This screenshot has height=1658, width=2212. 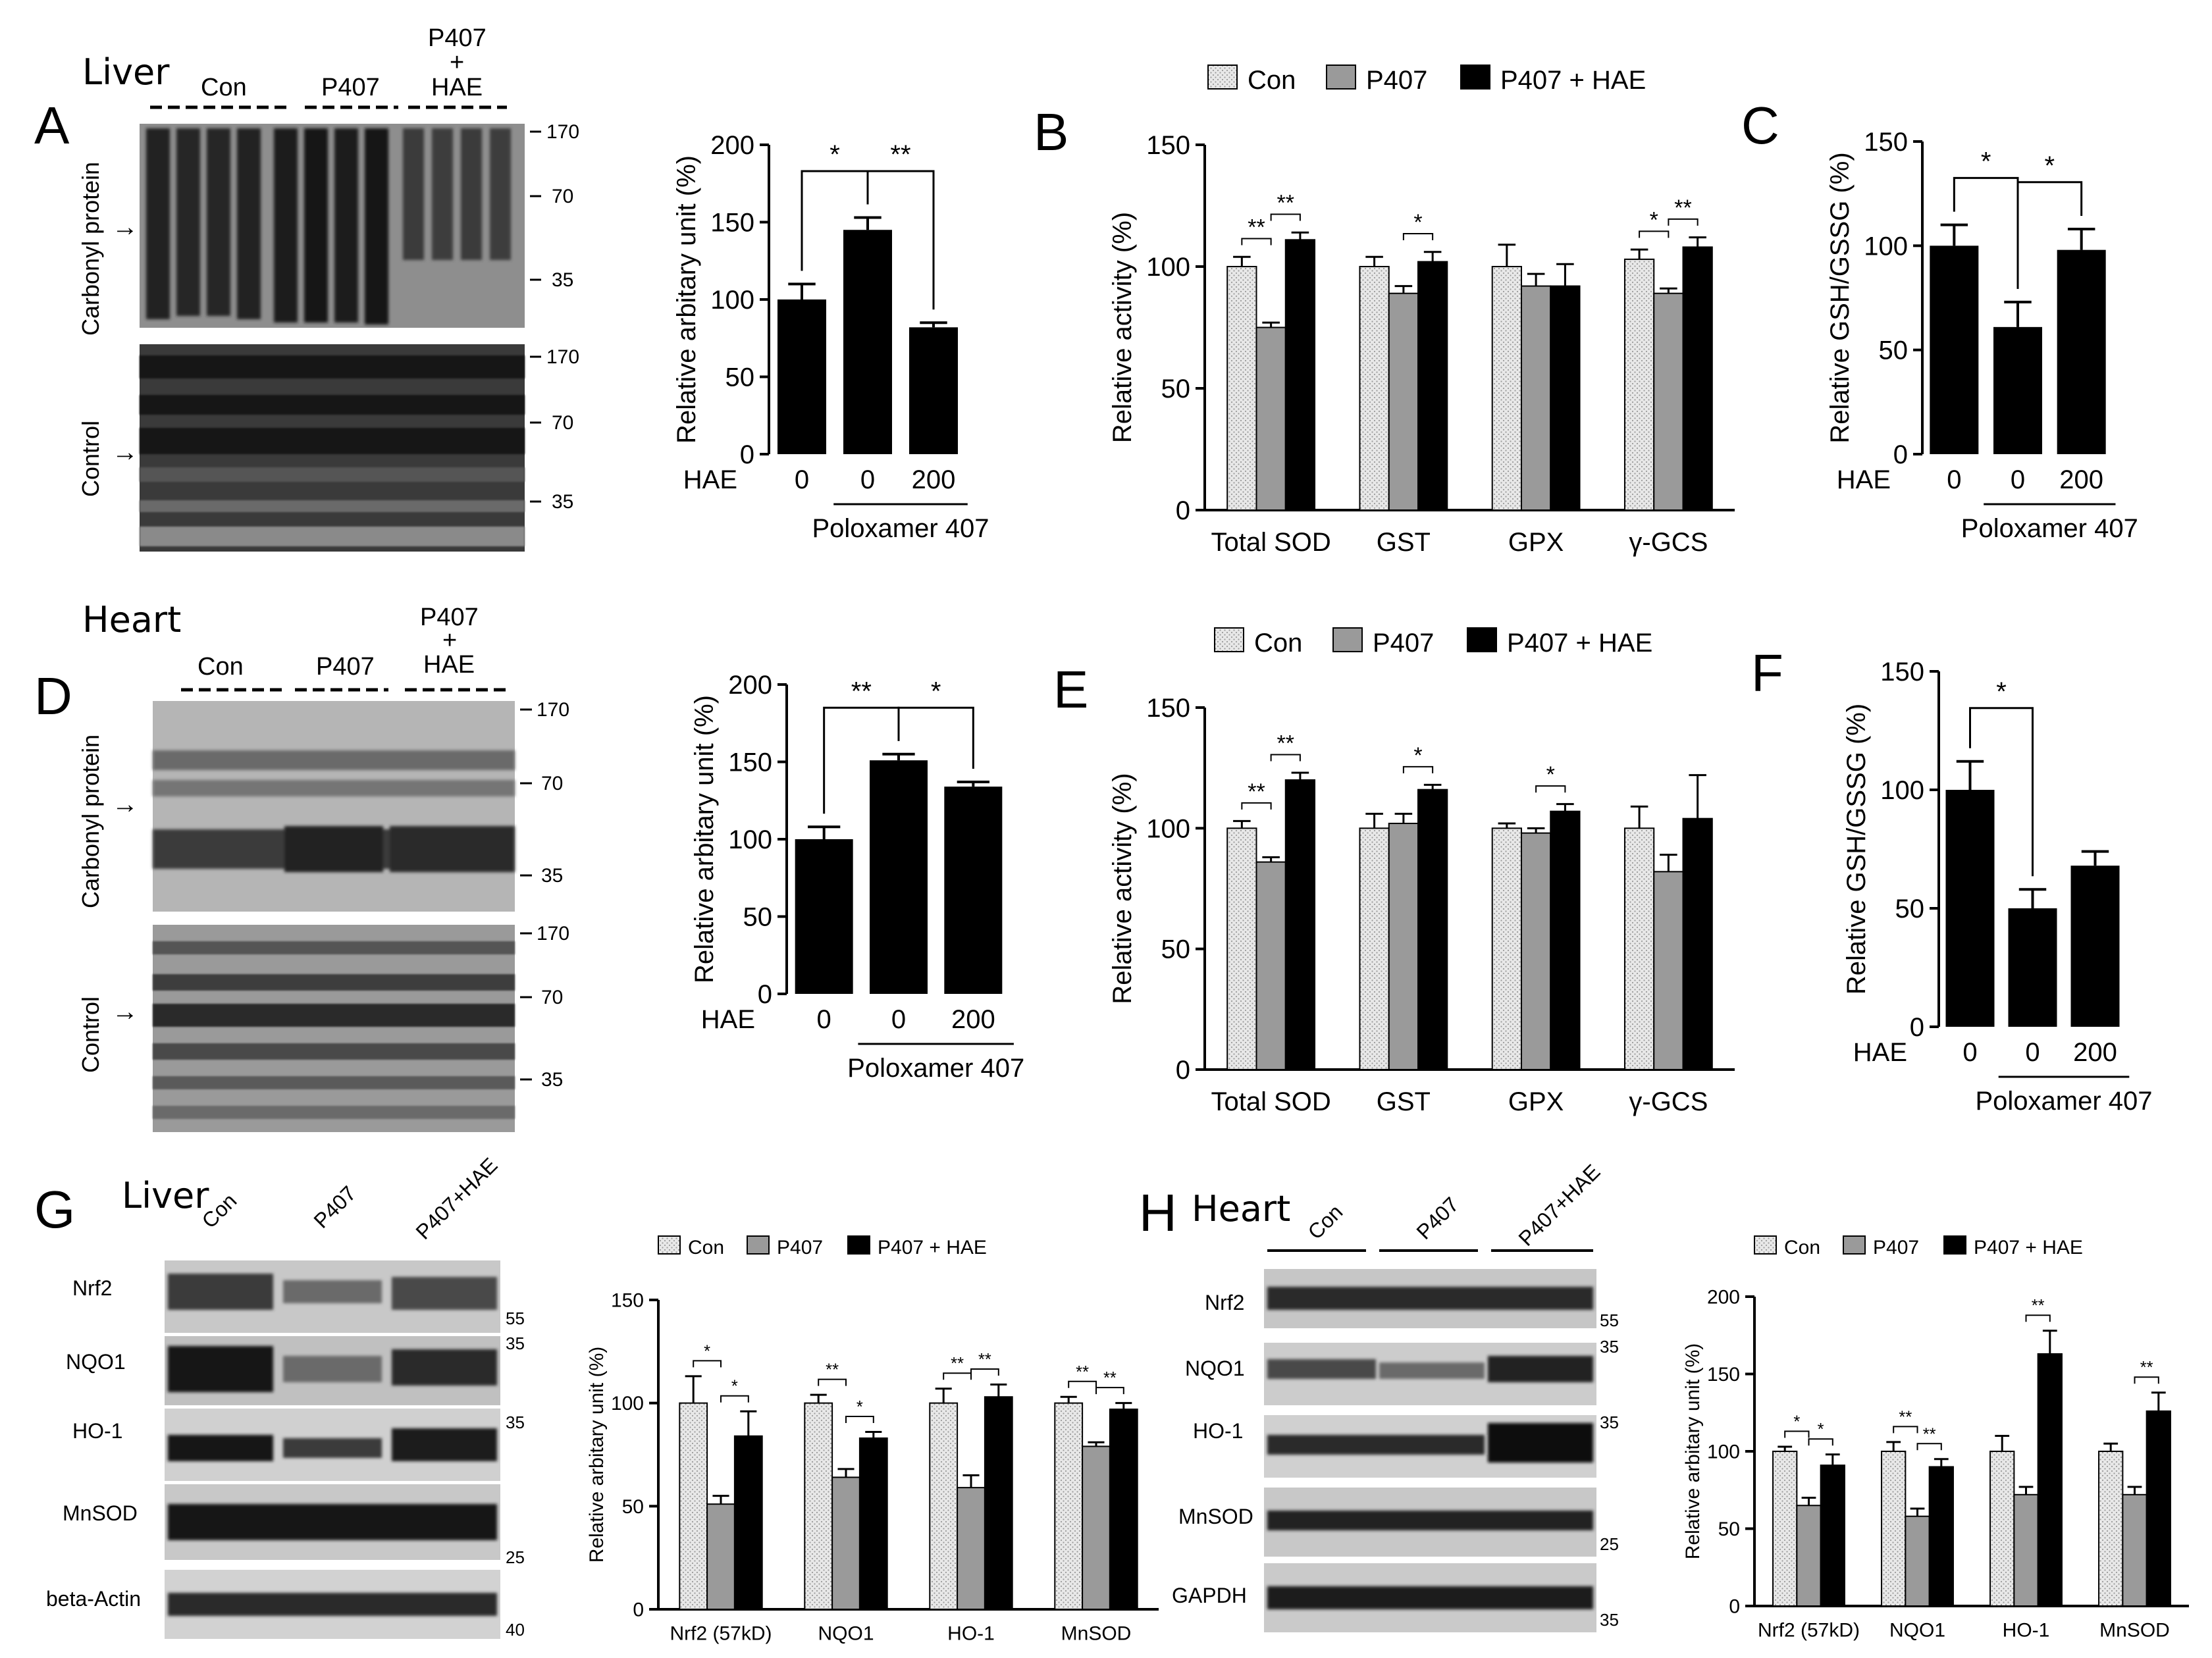 What do you see at coordinates (1809, 1631) in the screenshot?
I see `x-tick-label: Nrf2 (57kD)` at bounding box center [1809, 1631].